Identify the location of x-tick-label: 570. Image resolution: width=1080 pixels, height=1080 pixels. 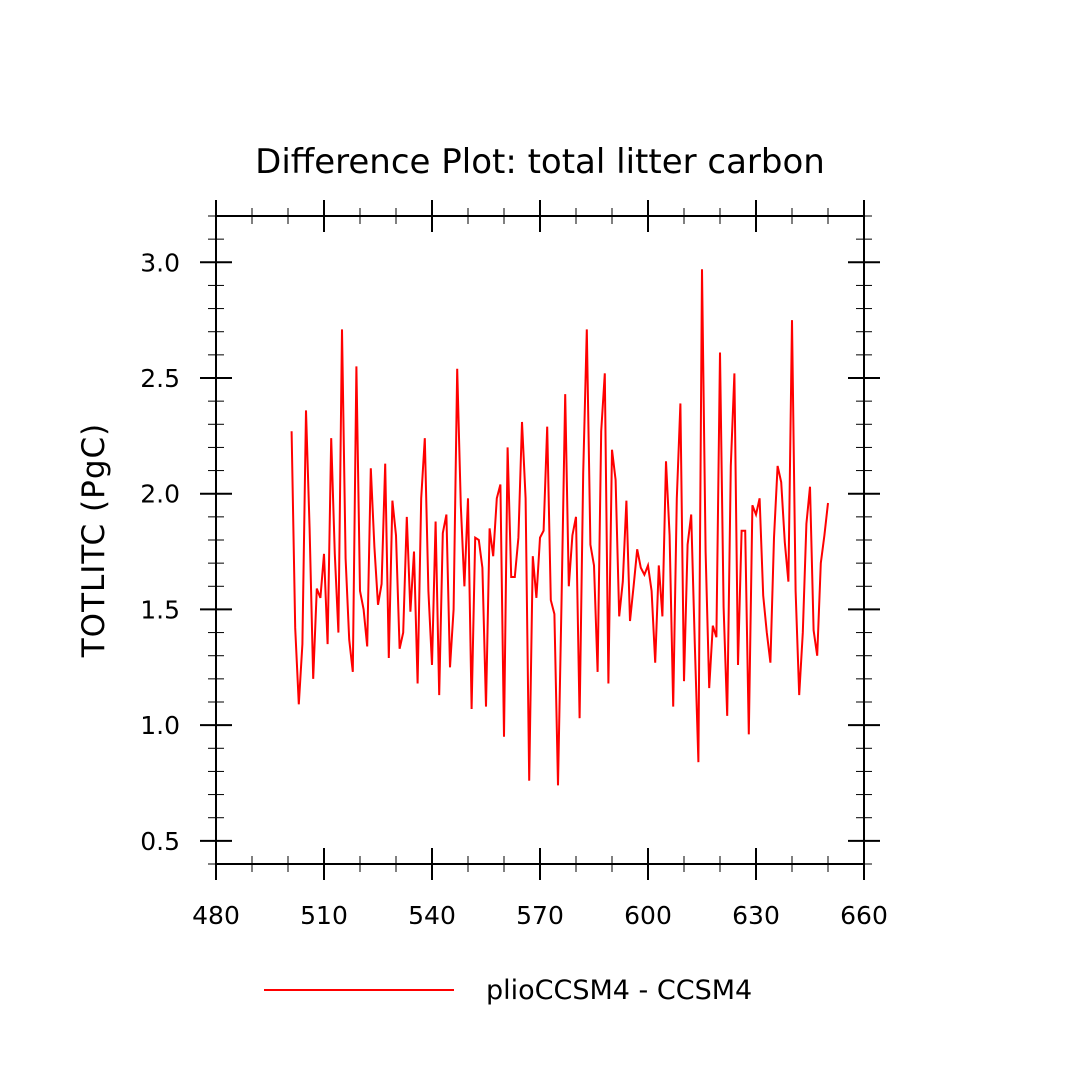
(540, 915).